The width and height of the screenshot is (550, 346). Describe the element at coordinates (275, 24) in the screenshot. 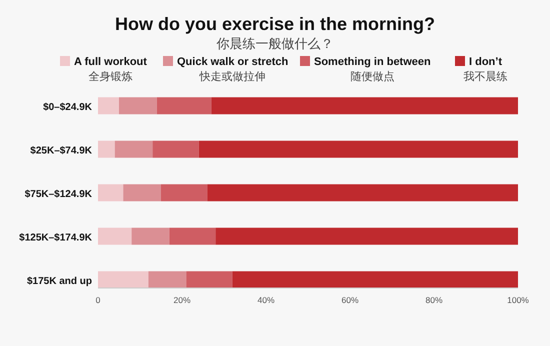

I see `chart-title: How do you exercise in the morning?` at that location.